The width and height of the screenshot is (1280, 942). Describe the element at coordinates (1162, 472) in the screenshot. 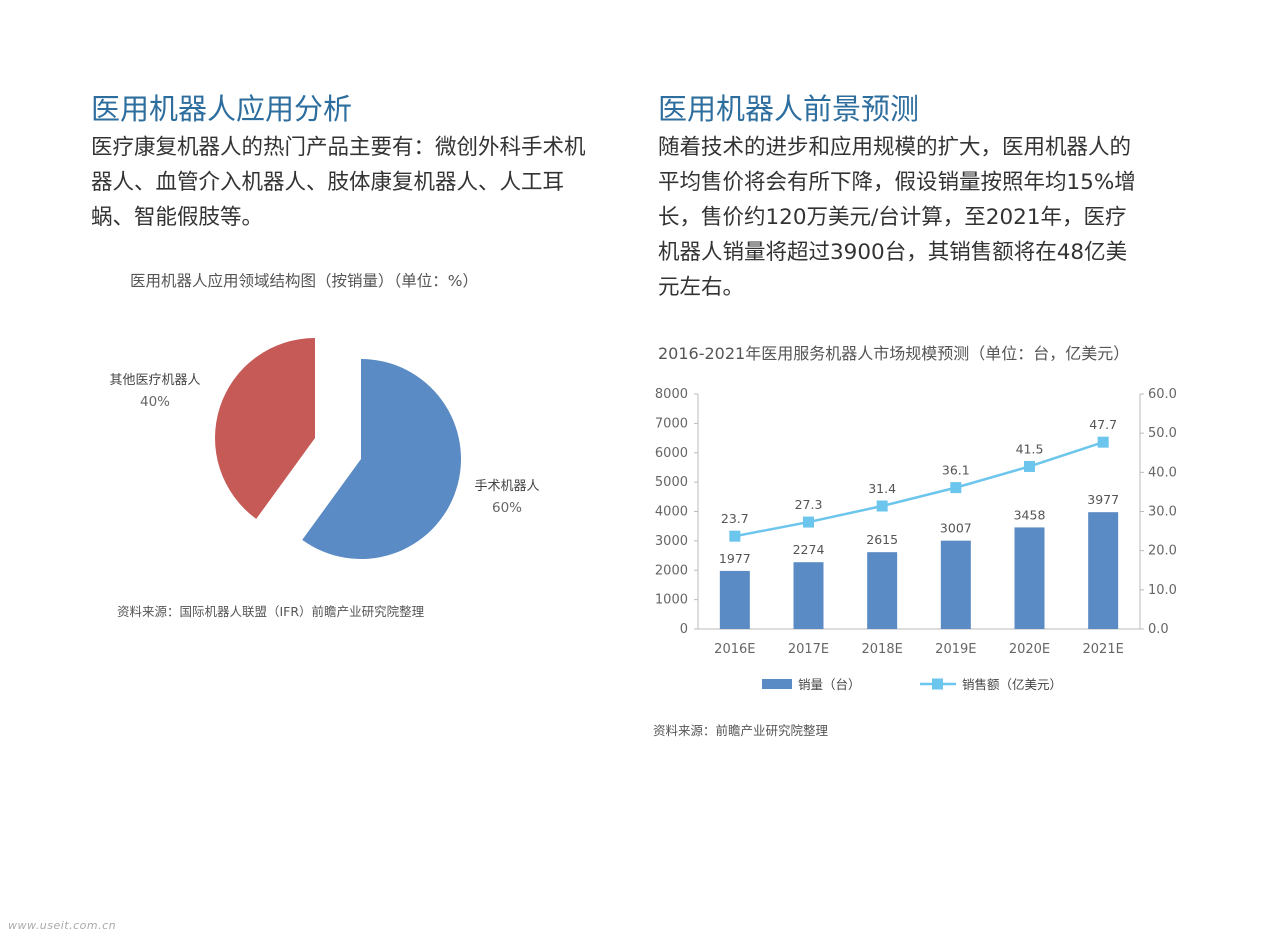

I see `right-axis-tick-label: 40.0` at that location.